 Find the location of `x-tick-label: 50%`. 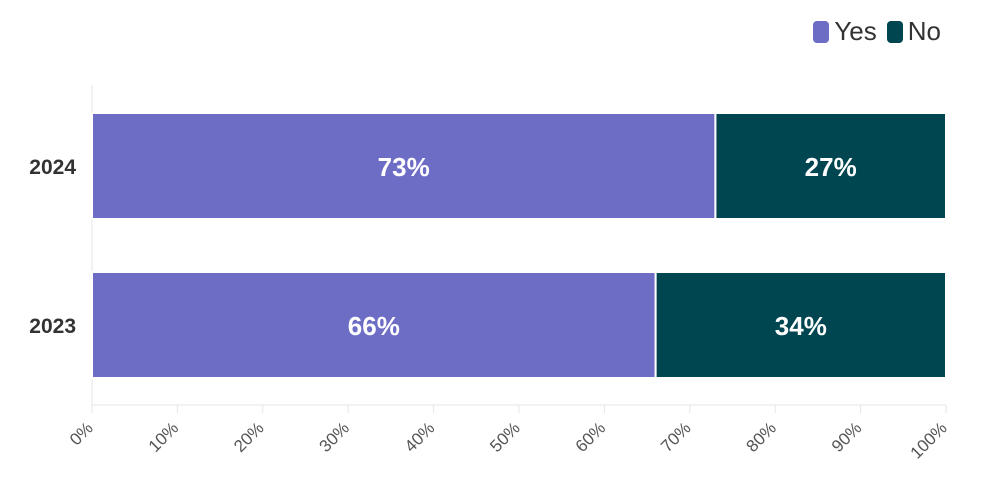

x-tick-label: 50% is located at coordinates (504, 436).